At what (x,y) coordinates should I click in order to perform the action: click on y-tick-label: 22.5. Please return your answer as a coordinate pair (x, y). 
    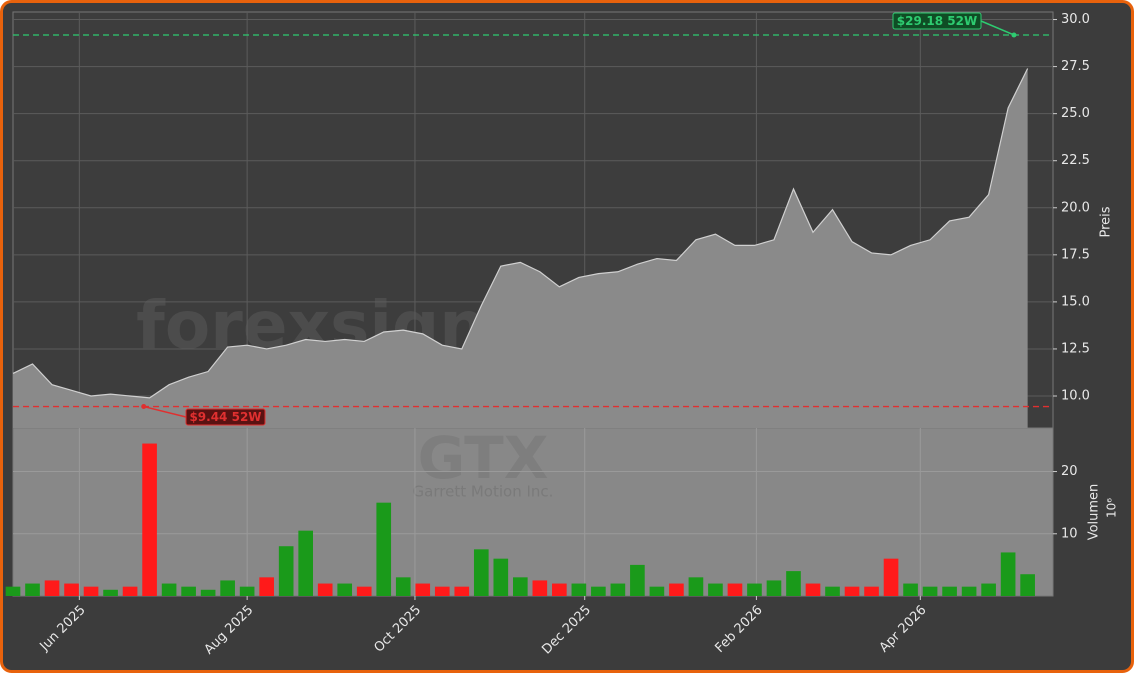
    Looking at the image, I should click on (1075, 160).